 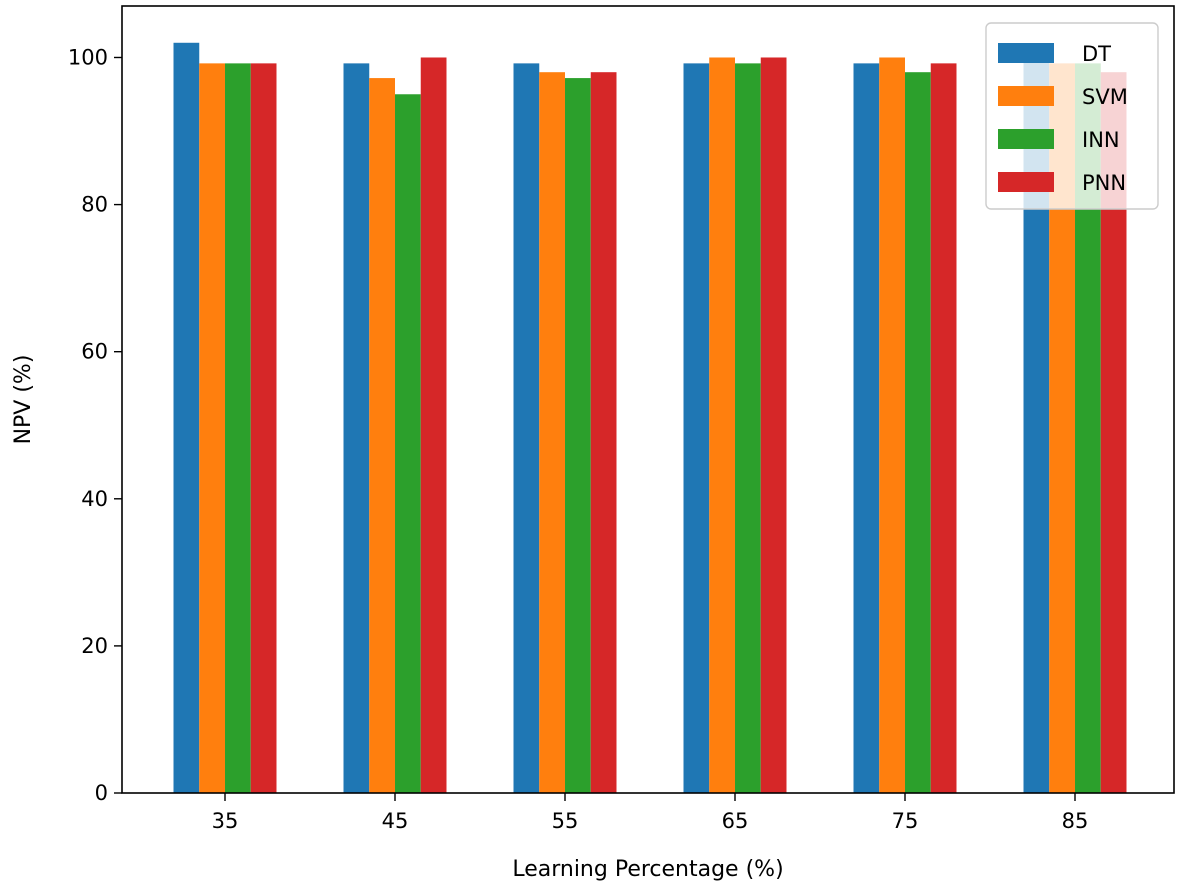 What do you see at coordinates (95, 425) in the screenshot?
I see `y-axis: 0 20 40 60 80 100` at bounding box center [95, 425].